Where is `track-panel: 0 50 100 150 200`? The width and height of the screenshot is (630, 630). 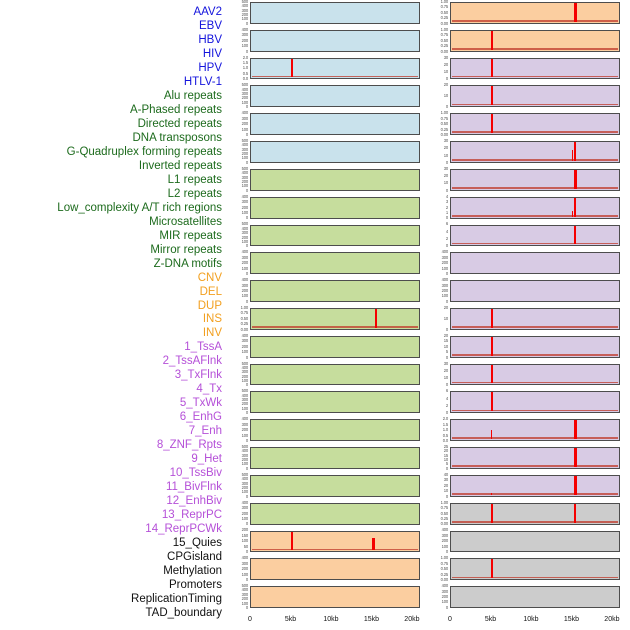 track-panel: 0 50 100 150 200 is located at coordinates (324, 542).